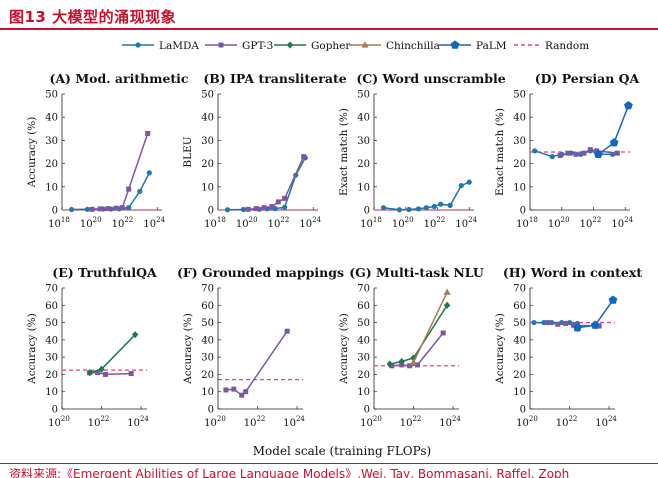 Image resolution: width=658 pixels, height=478 pixels. What do you see at coordinates (260, 272) in the screenshot?
I see `panel-title: (F) Grounded mappings` at bounding box center [260, 272].